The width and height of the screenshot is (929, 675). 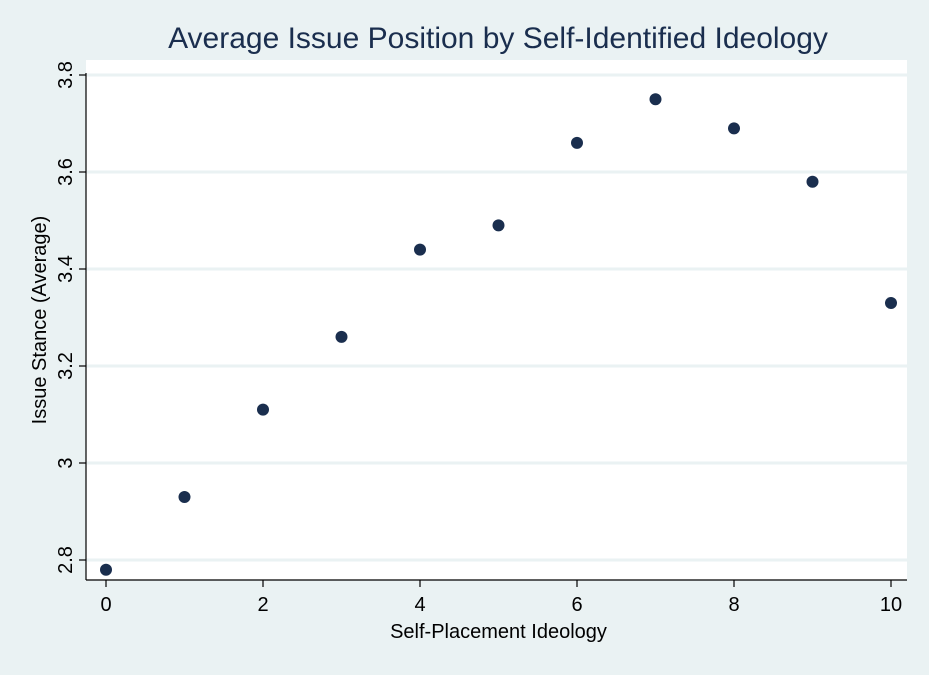 I want to click on y-tick-label-0: 2.8, so click(x=66, y=560).